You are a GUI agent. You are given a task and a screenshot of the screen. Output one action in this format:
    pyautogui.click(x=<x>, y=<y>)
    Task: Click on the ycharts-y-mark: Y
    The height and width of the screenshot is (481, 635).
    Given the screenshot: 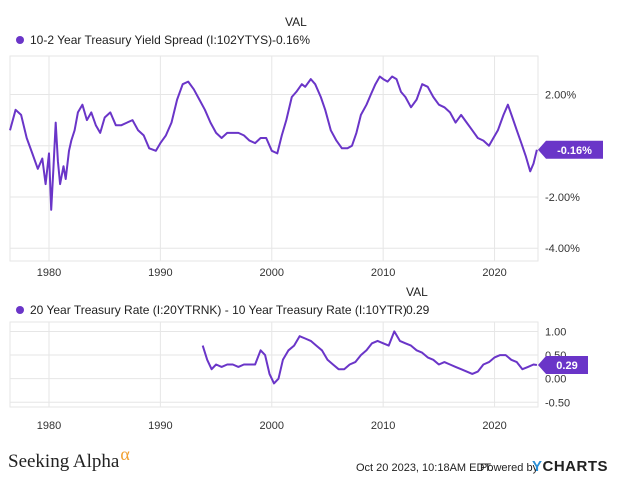 What is the action you would take?
    pyautogui.click(x=537, y=466)
    